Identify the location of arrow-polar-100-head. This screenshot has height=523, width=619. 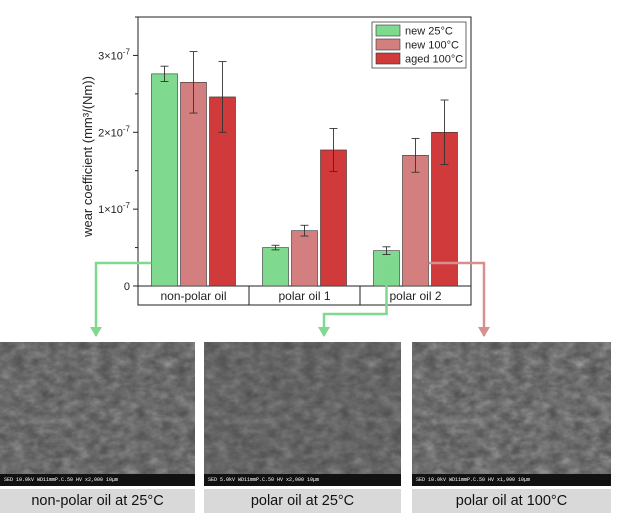
(484, 332).